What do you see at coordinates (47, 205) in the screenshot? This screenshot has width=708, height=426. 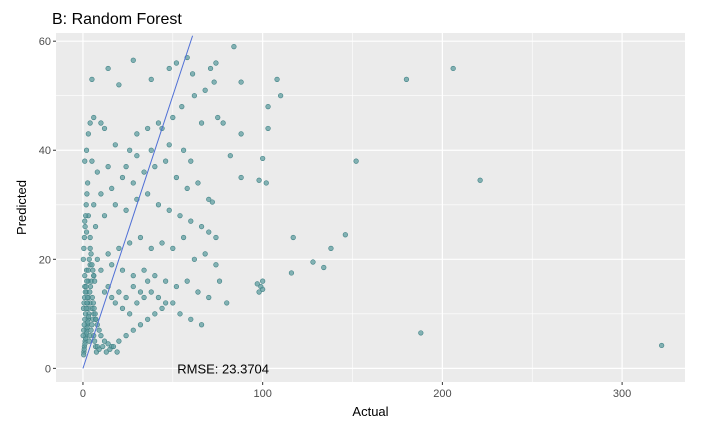 I see `y-axis: 0 20 40 60` at bounding box center [47, 205].